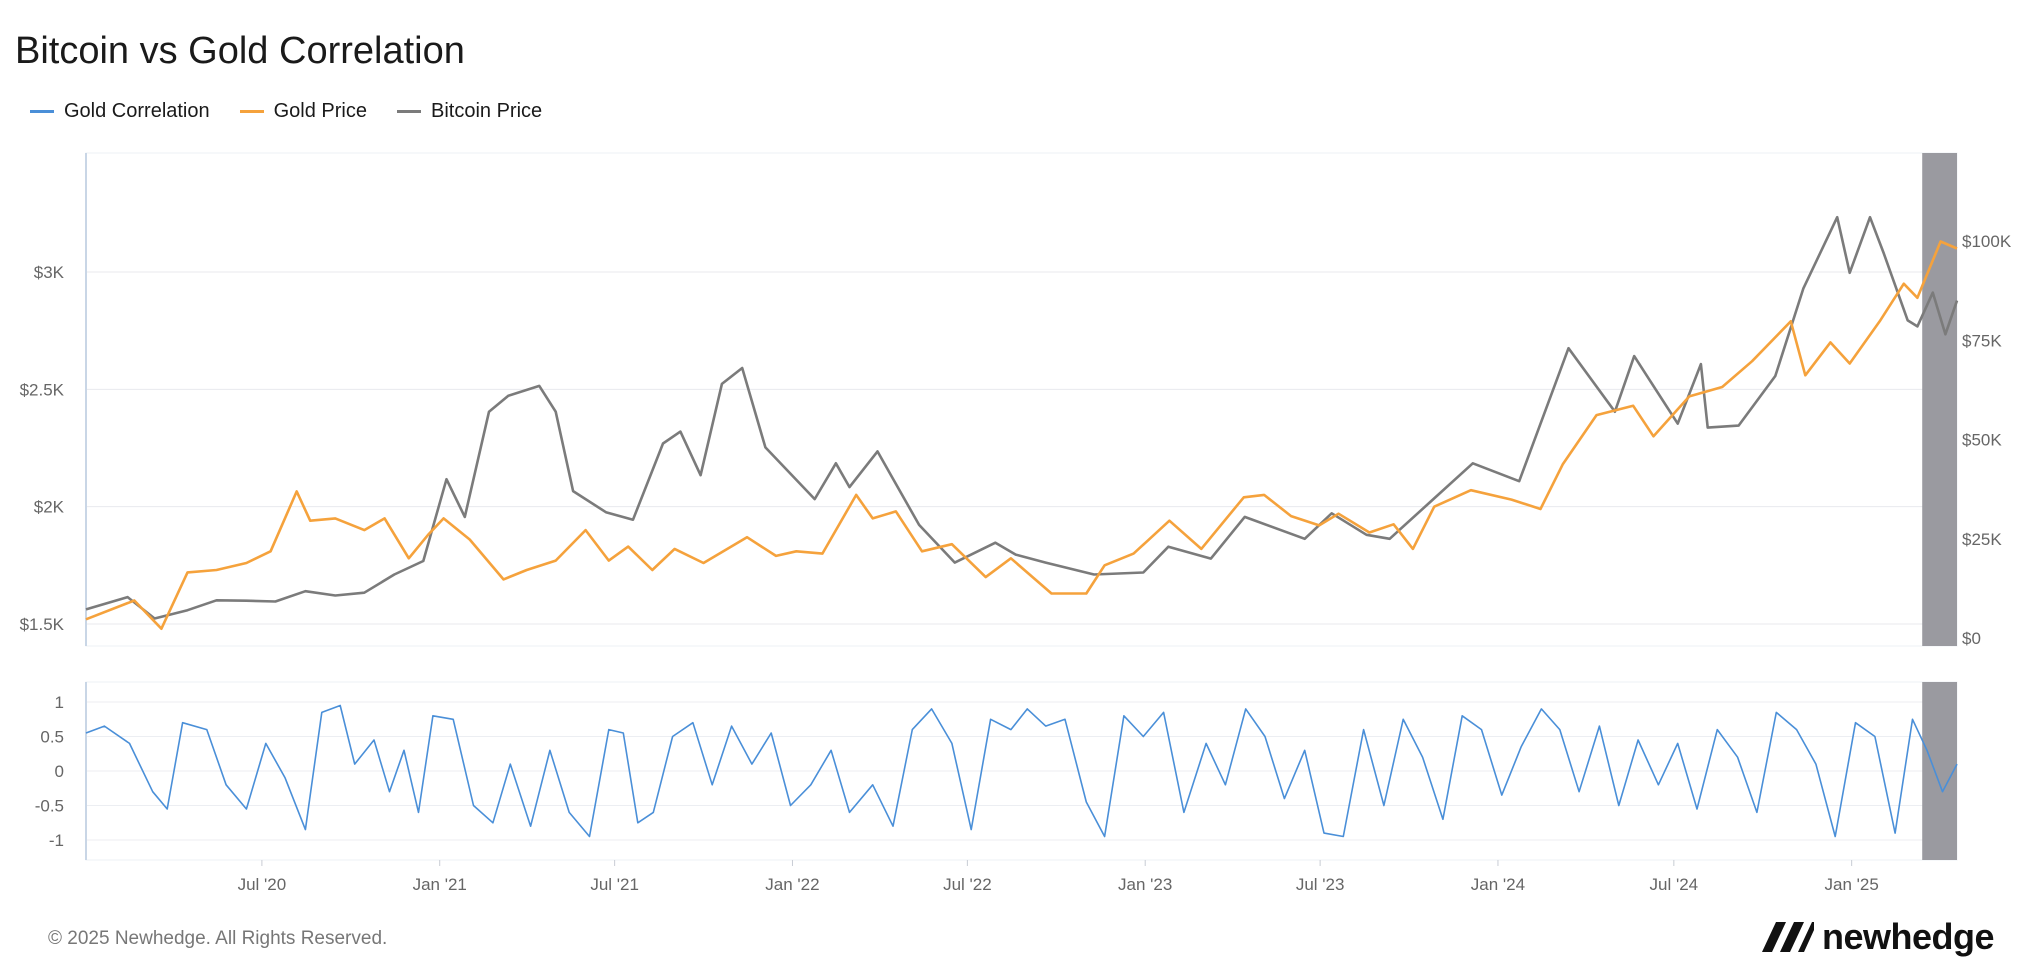 This screenshot has height=975, width=2025. I want to click on x-tick-label: Jan '25, so click(1852, 884).